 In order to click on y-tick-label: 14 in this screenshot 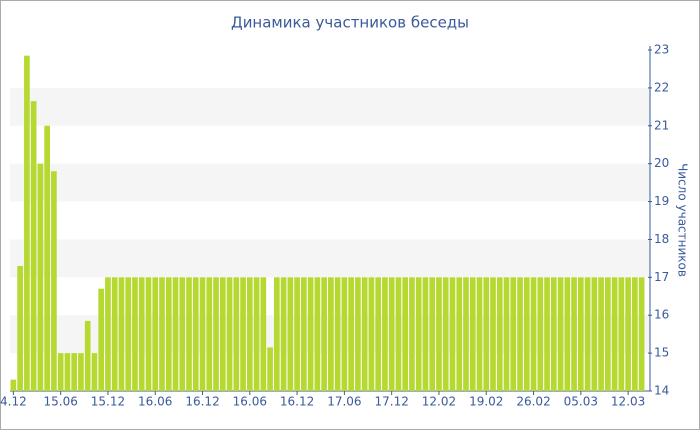, I will do `click(661, 391)`.